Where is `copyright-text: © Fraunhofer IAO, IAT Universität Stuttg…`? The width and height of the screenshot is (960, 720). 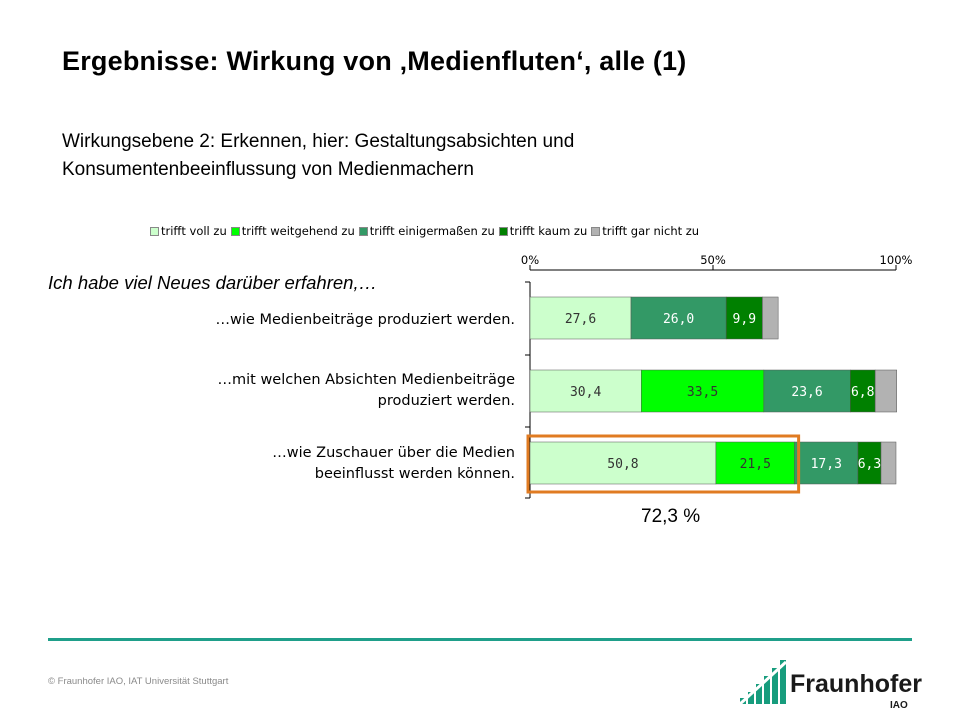 copyright-text: © Fraunhofer IAO, IAT Universität Stuttg… is located at coordinates (138, 681).